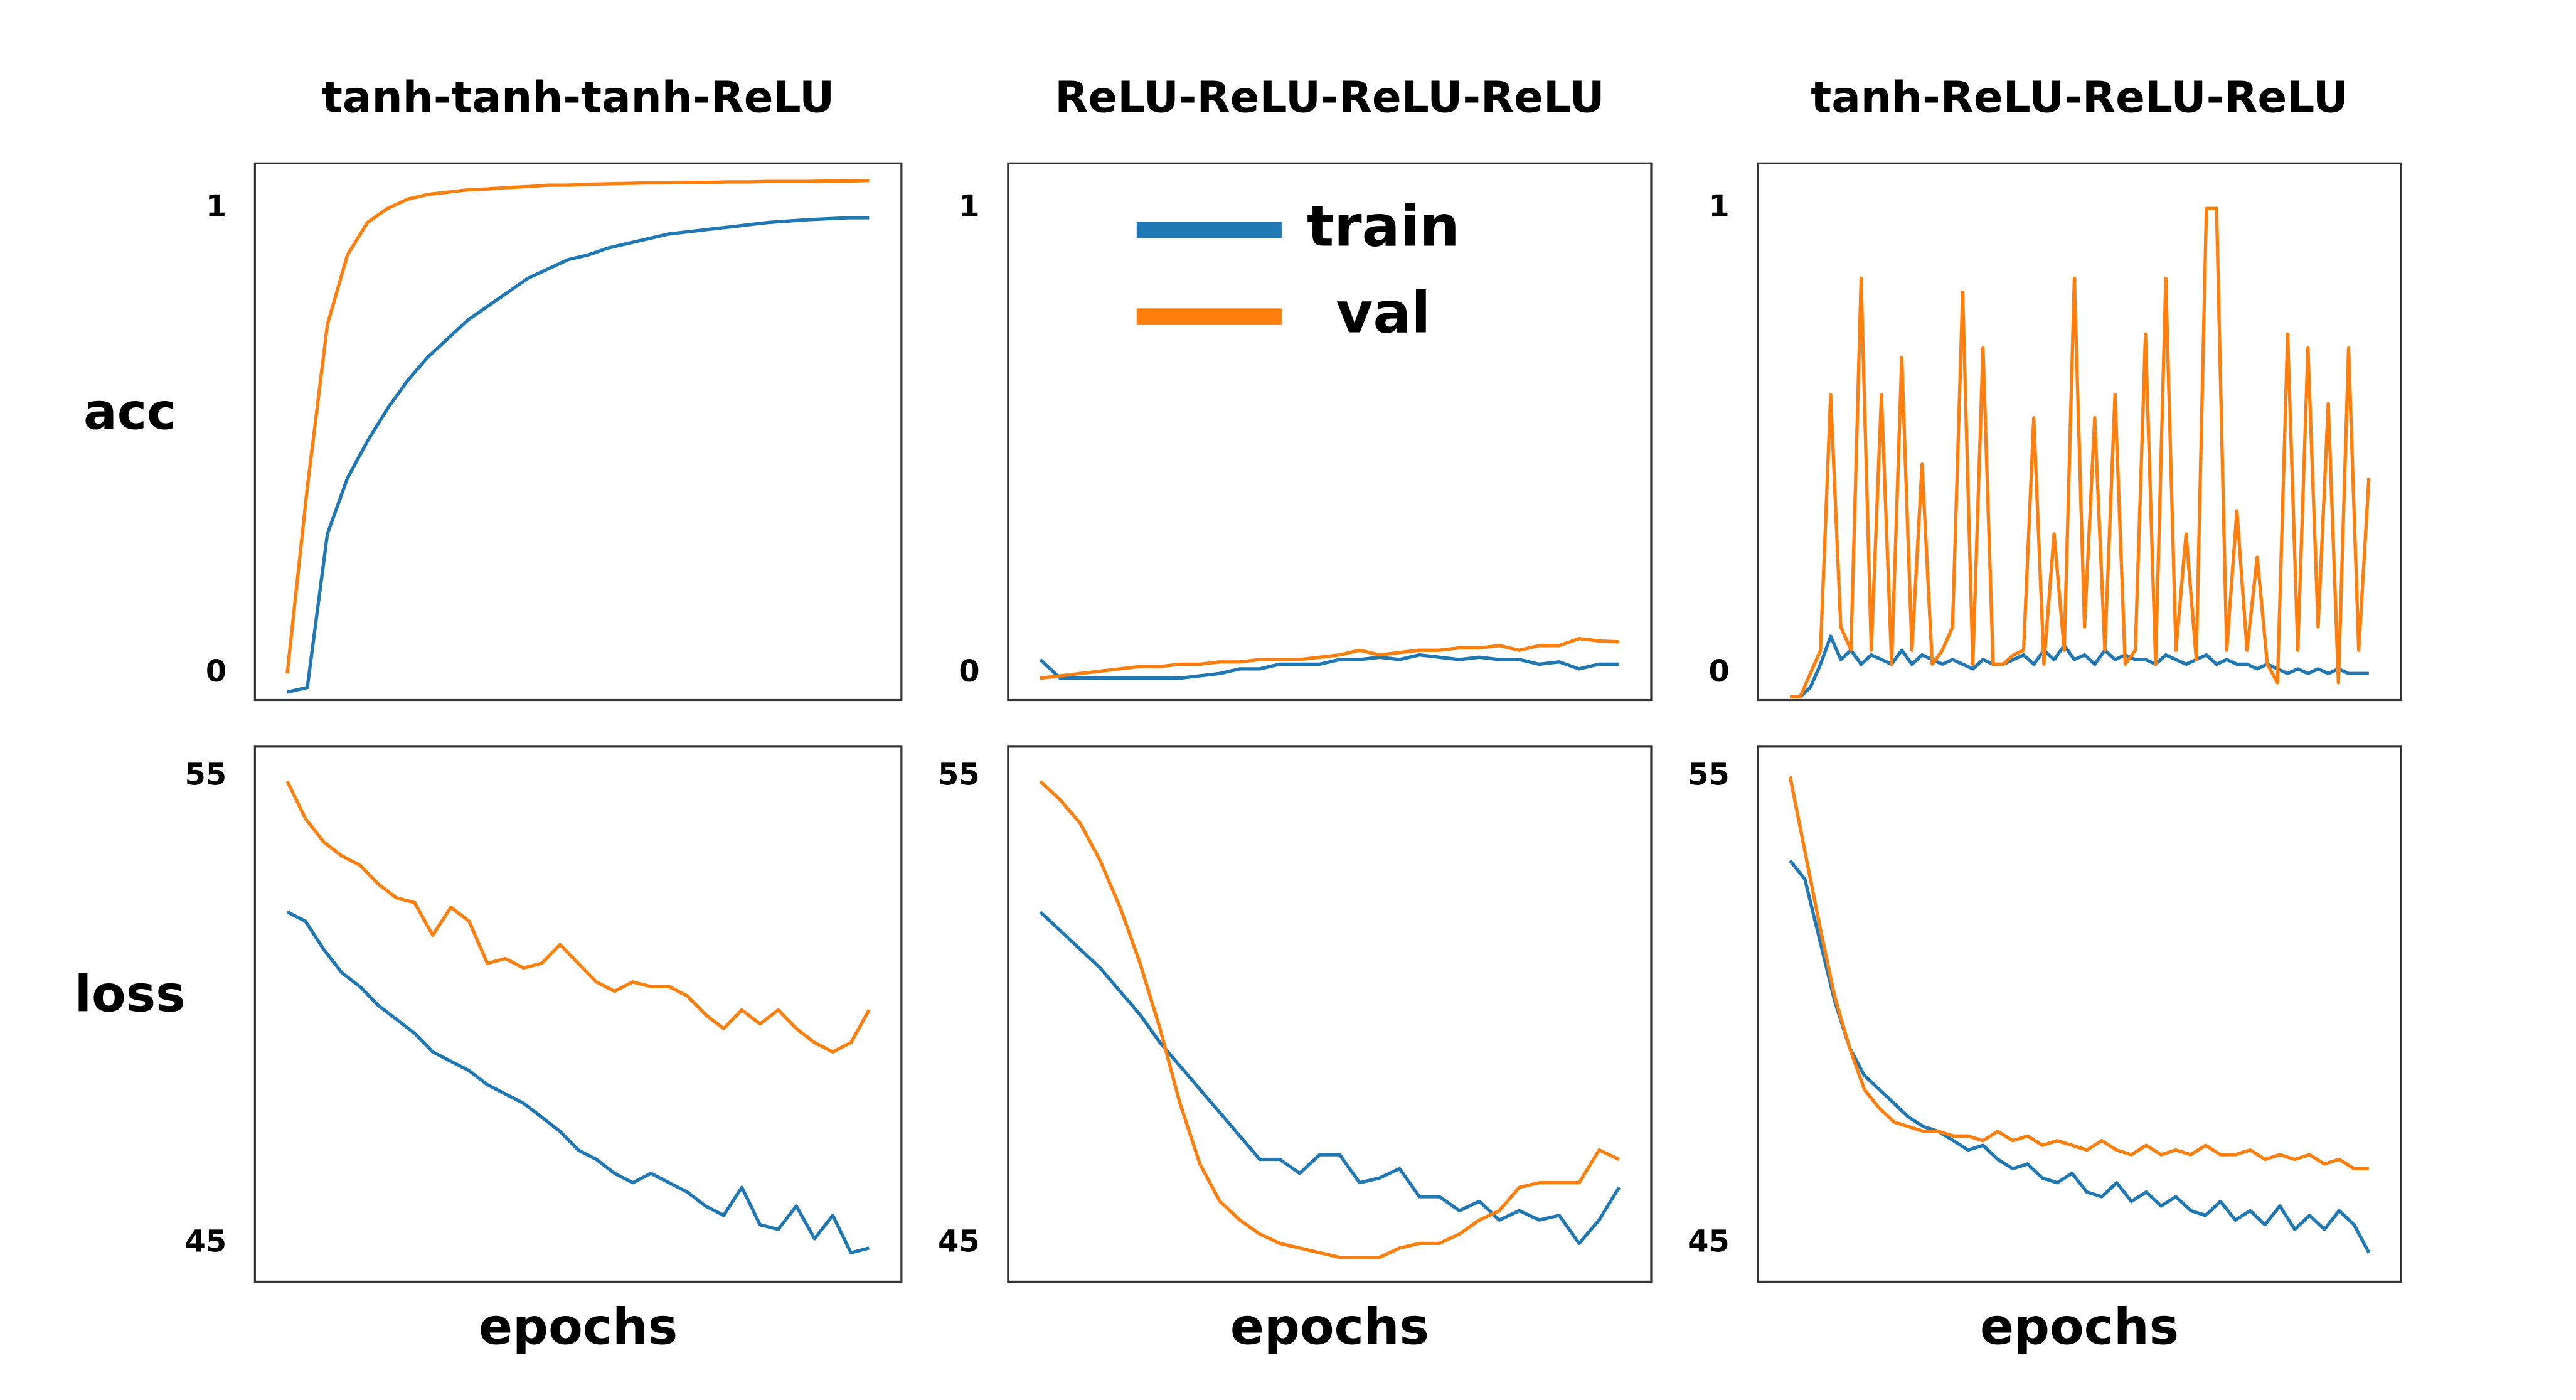 The image size is (2576, 1400). What do you see at coordinates (1383, 313) in the screenshot?
I see `legend-label: val` at bounding box center [1383, 313].